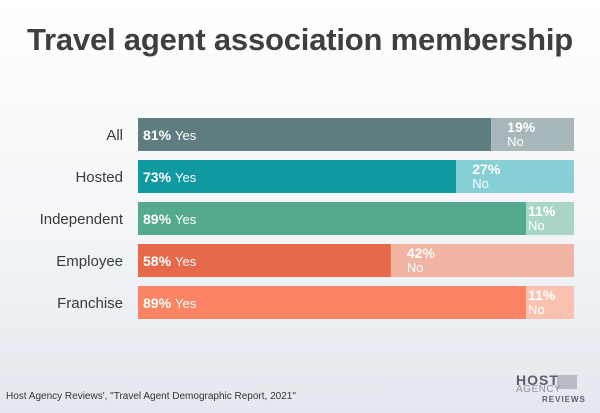 The image size is (600, 413). What do you see at coordinates (515, 176) in the screenshot?
I see `bar-no-hosted` at bounding box center [515, 176].